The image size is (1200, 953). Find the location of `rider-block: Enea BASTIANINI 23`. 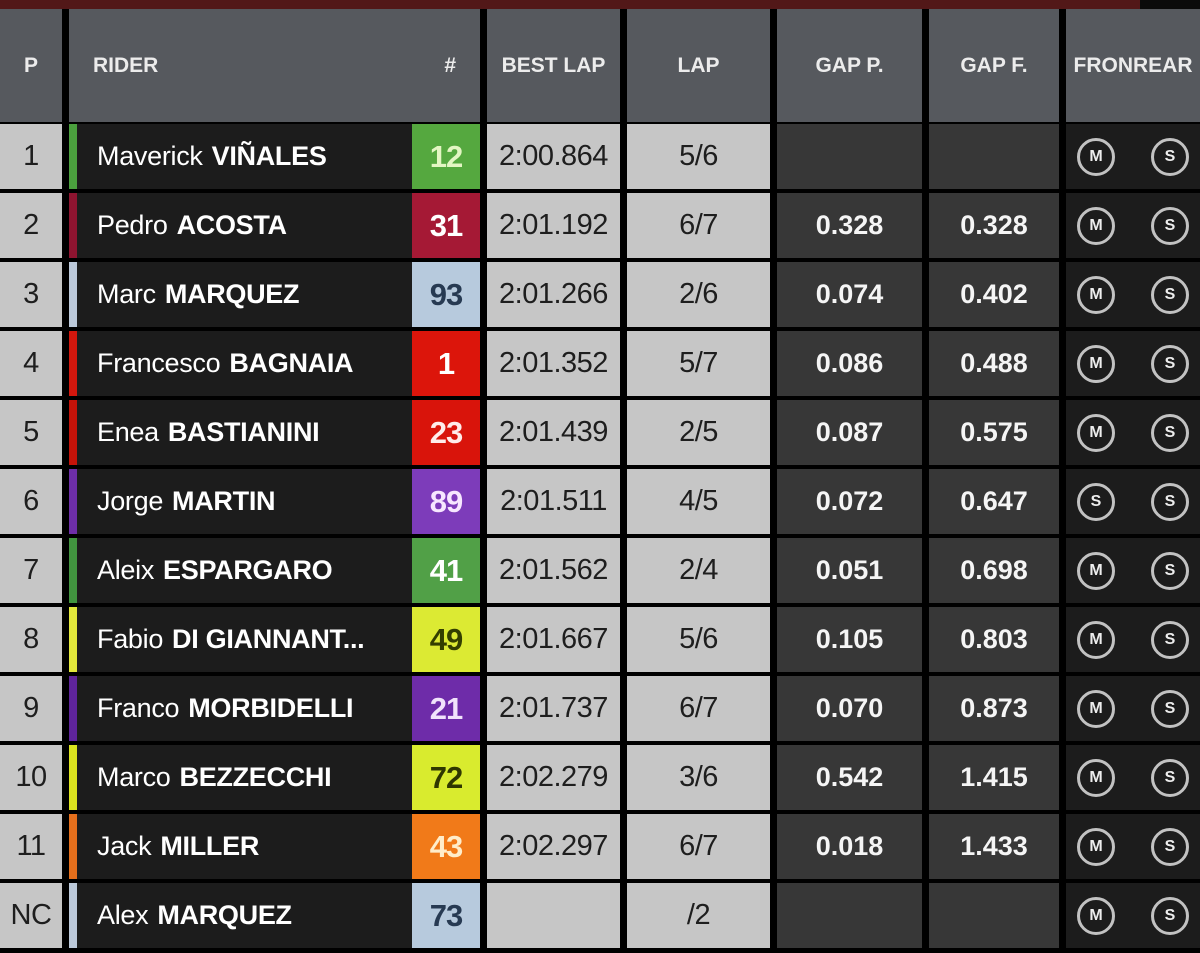

rider-block: Enea BASTIANINI 23 is located at coordinates (274, 432).